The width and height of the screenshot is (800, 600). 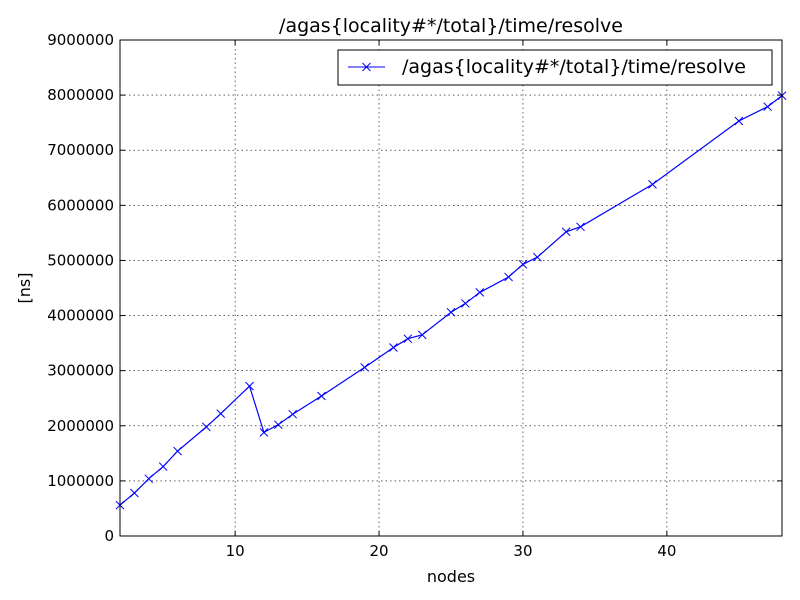 I want to click on legend: /agas{locality#*/total}/time/resolve, so click(x=555, y=67).